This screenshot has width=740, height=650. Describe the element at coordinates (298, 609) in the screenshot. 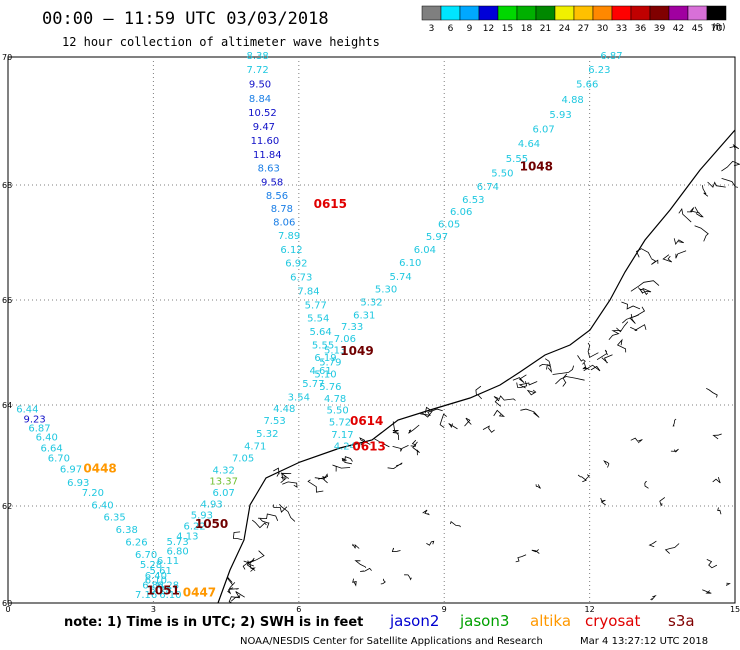

I see `longitude-label: 6` at that location.